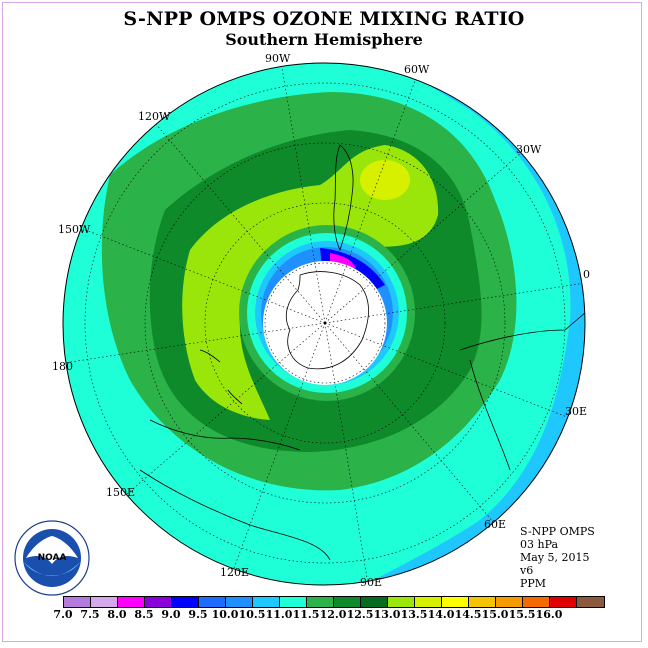 This screenshot has height=648, width=648. I want to click on colorbar-tick-label: 12.5, so click(360, 614).